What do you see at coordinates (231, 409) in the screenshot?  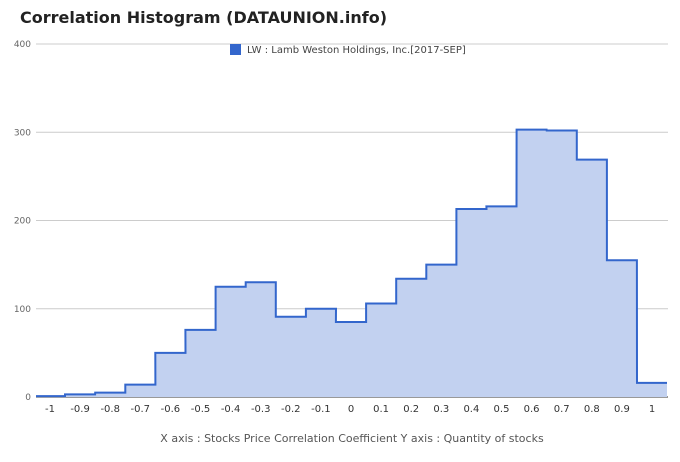 I see `x-tick-label: -0.4` at bounding box center [231, 409].